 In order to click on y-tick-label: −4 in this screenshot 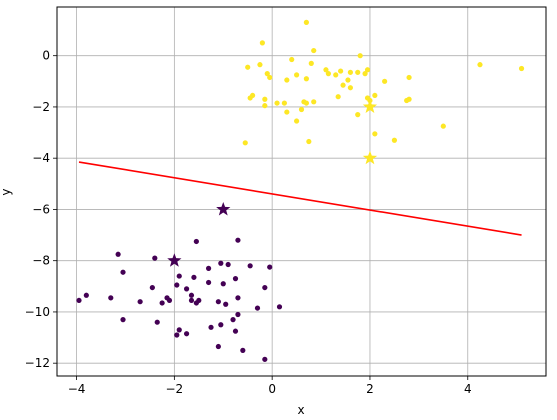, I will do `click(41, 158)`.